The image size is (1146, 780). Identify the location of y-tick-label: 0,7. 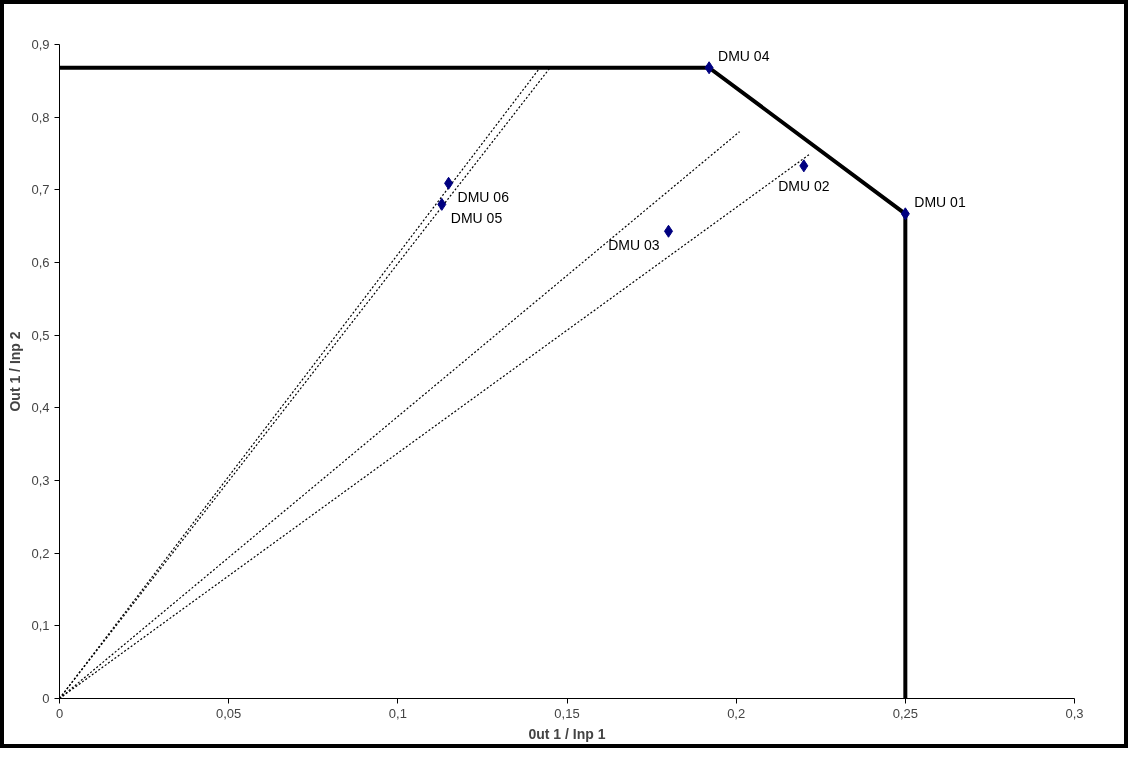
(40, 190).